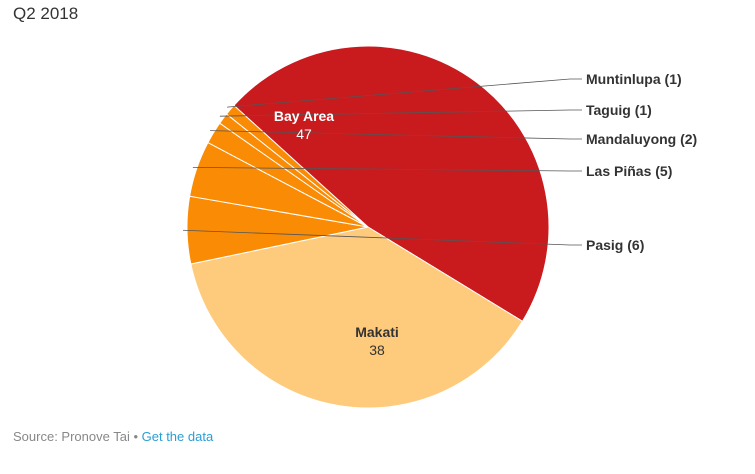 The width and height of the screenshot is (755, 474). I want to click on slice-label: Bay Area, so click(304, 116).